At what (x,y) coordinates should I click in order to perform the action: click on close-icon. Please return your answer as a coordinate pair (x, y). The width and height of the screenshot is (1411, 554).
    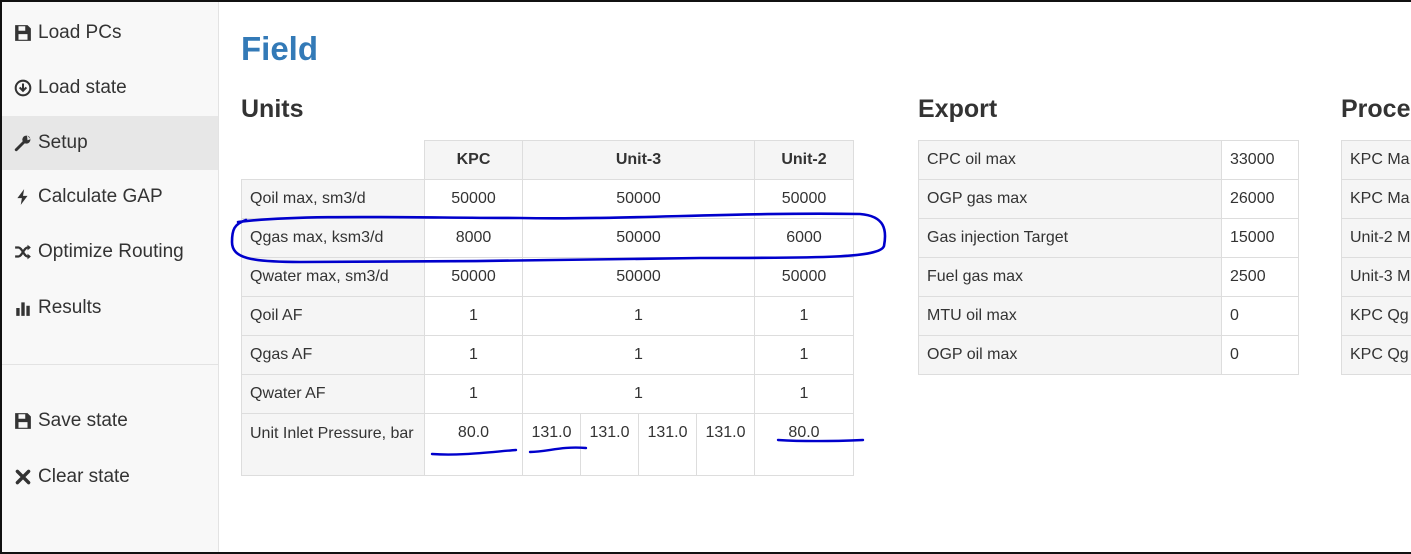
    Looking at the image, I should click on (23, 477).